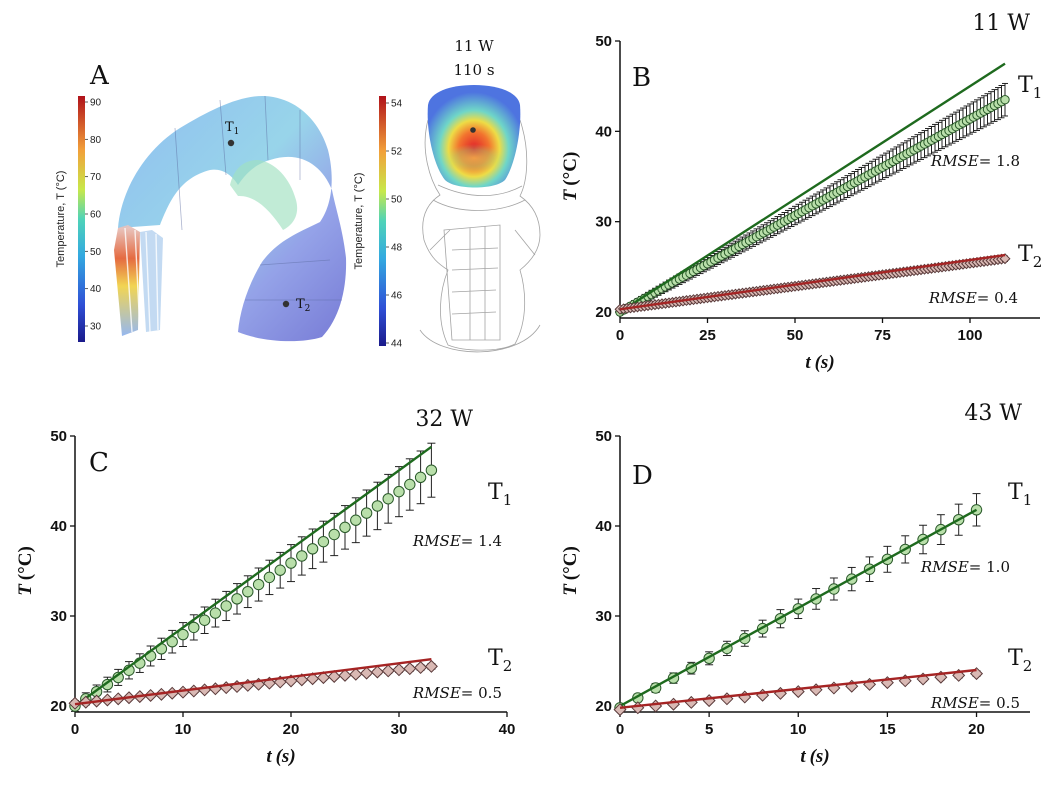  I want to click on x-tick-label: 0, so click(620, 729).